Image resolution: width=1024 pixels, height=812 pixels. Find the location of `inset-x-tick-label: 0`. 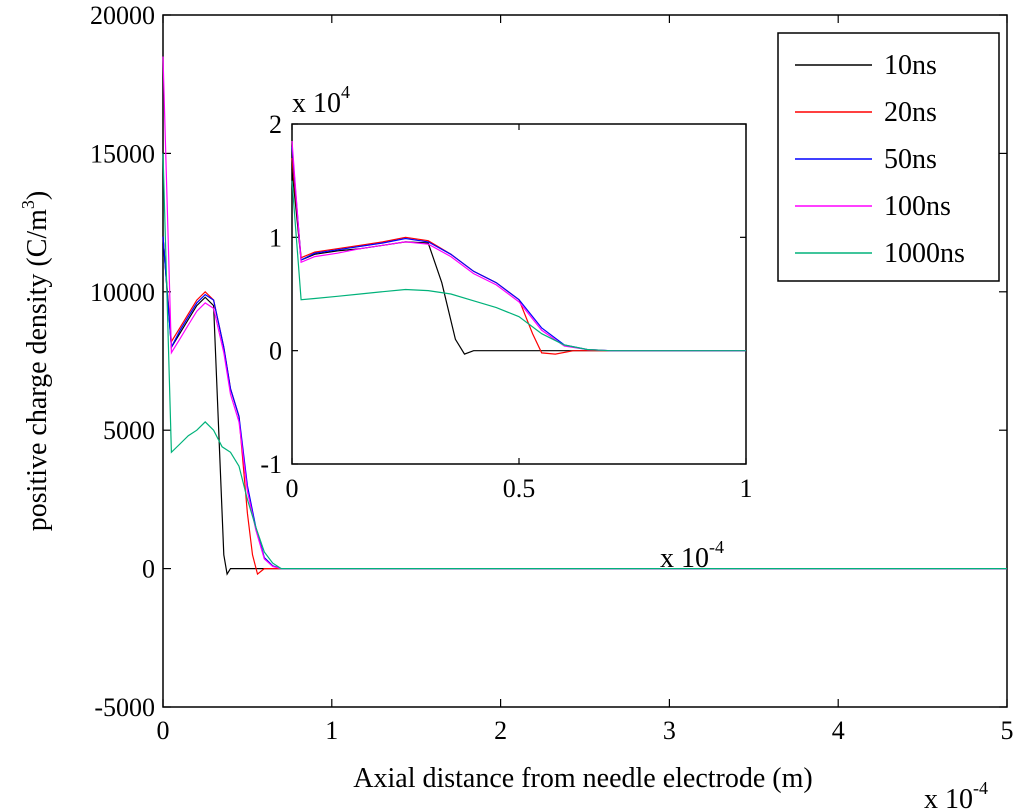

inset-x-tick-label: 0 is located at coordinates (292, 488).